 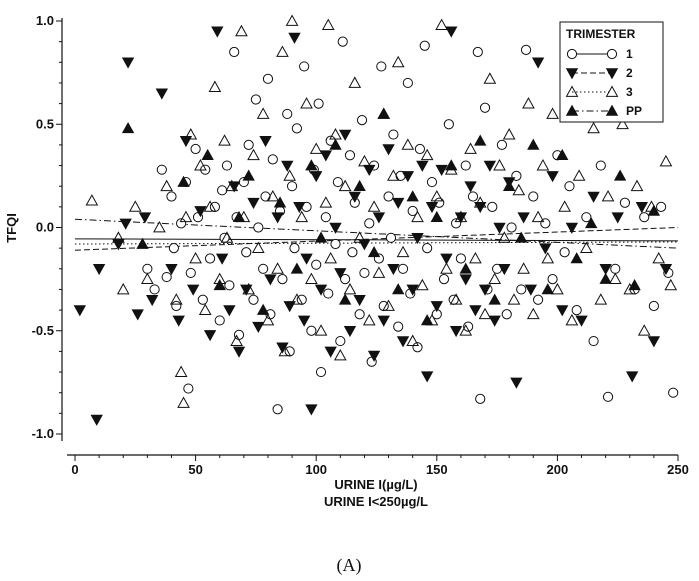 I want to click on x-tick-label: 150, so click(x=437, y=469).